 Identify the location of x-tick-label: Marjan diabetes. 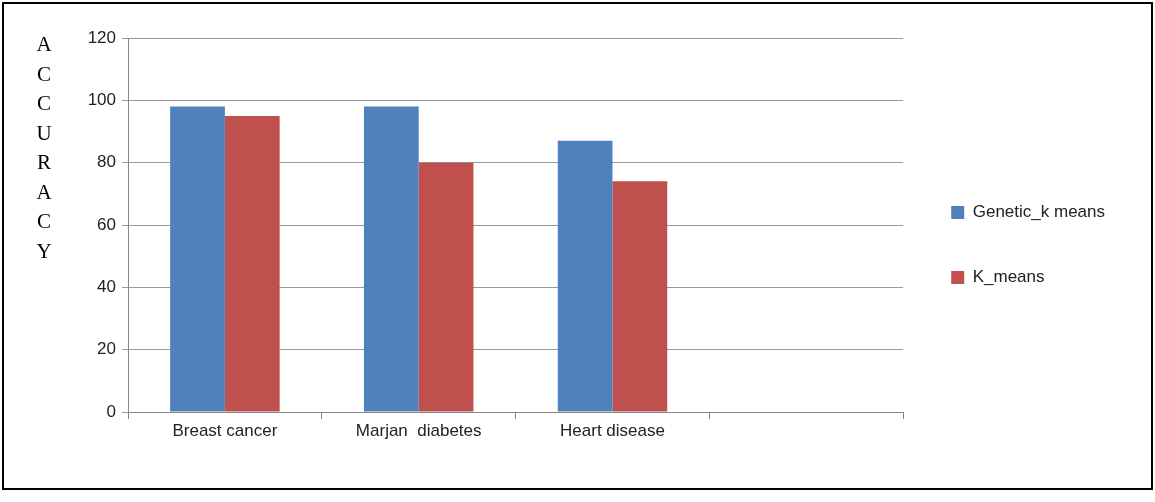
(418, 430).